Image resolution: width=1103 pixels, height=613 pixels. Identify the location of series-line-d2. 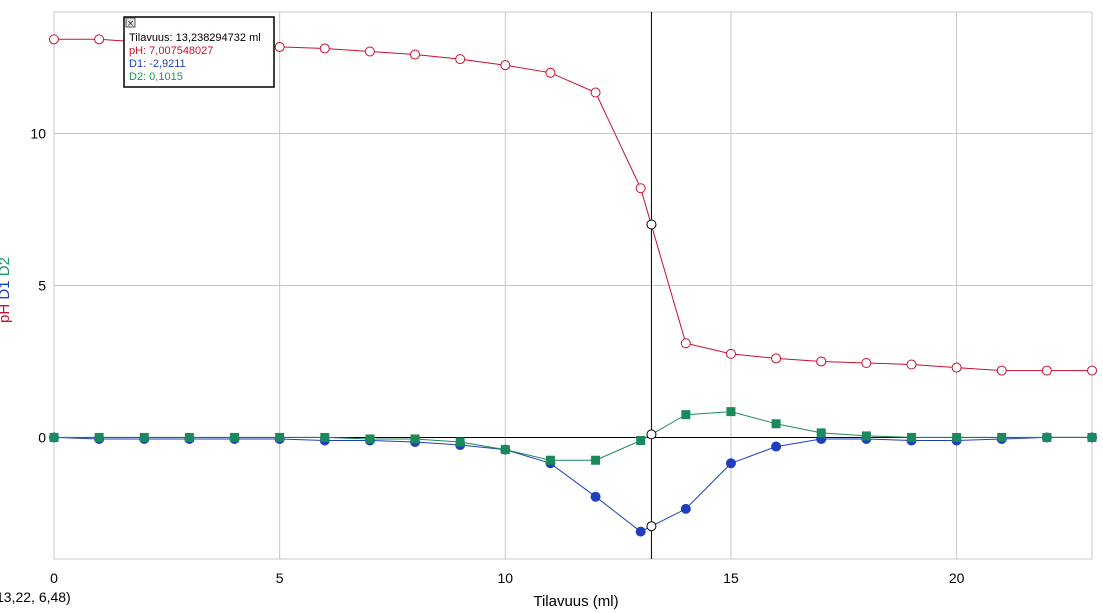
(573, 436).